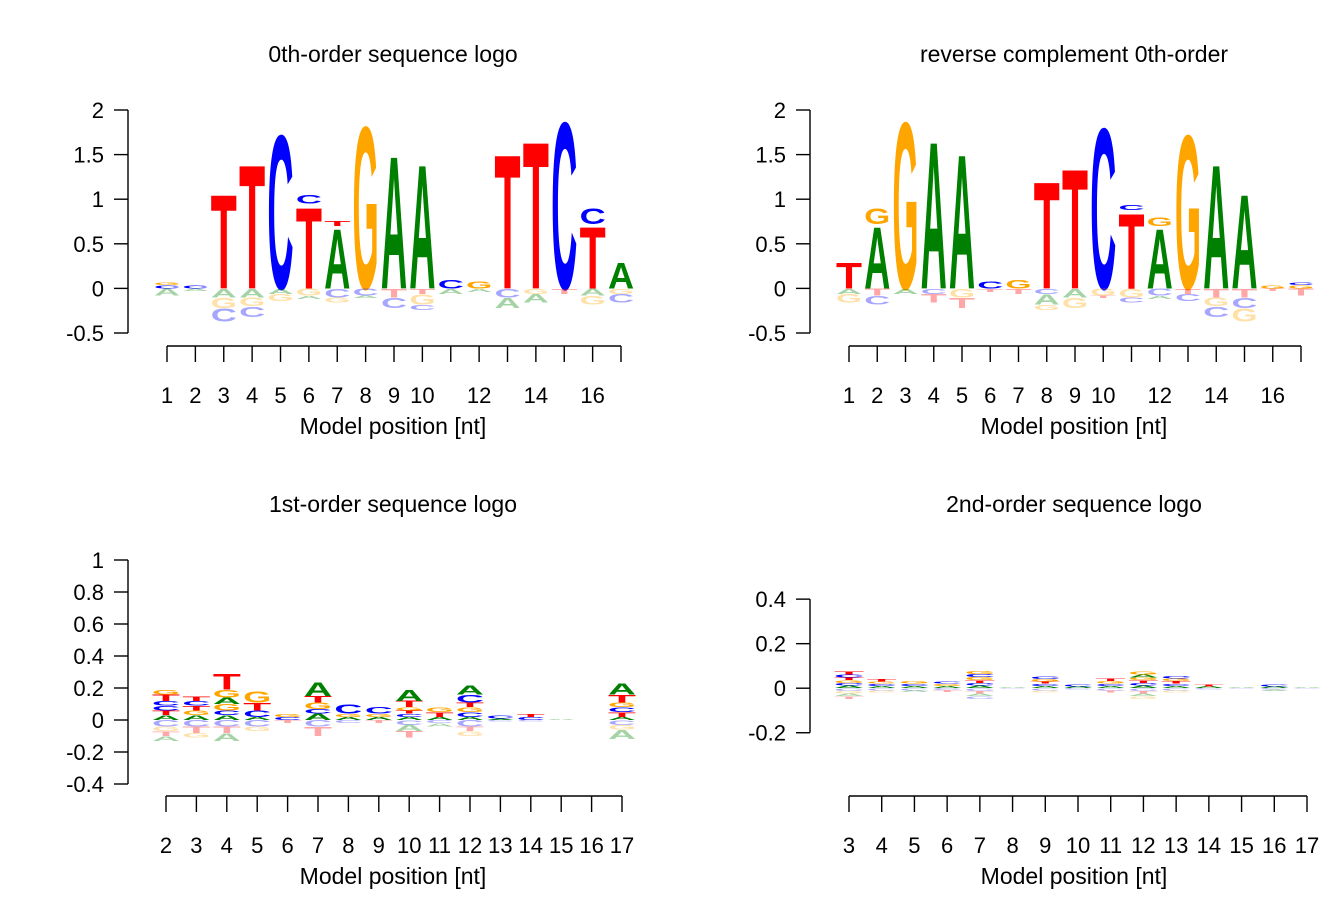 The height and width of the screenshot is (903, 1335). What do you see at coordinates (392, 54) in the screenshot?
I see `chart-title: 0th-order sequence logo` at bounding box center [392, 54].